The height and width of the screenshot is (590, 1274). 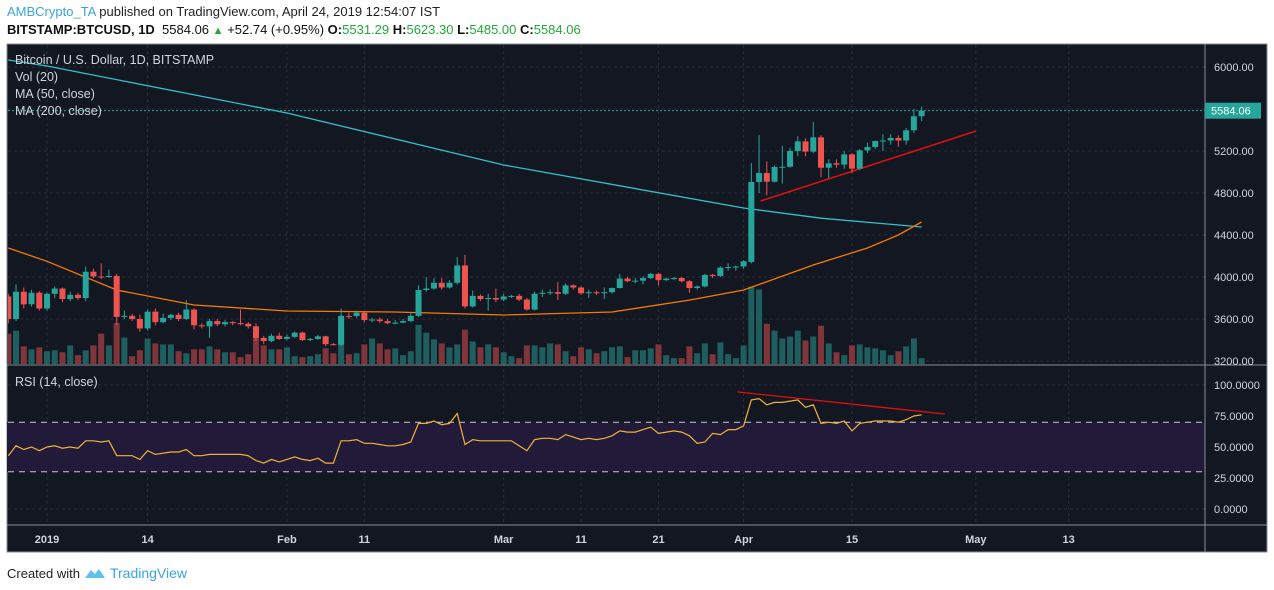 What do you see at coordinates (148, 573) in the screenshot?
I see `tradingview-link: TradingView` at bounding box center [148, 573].